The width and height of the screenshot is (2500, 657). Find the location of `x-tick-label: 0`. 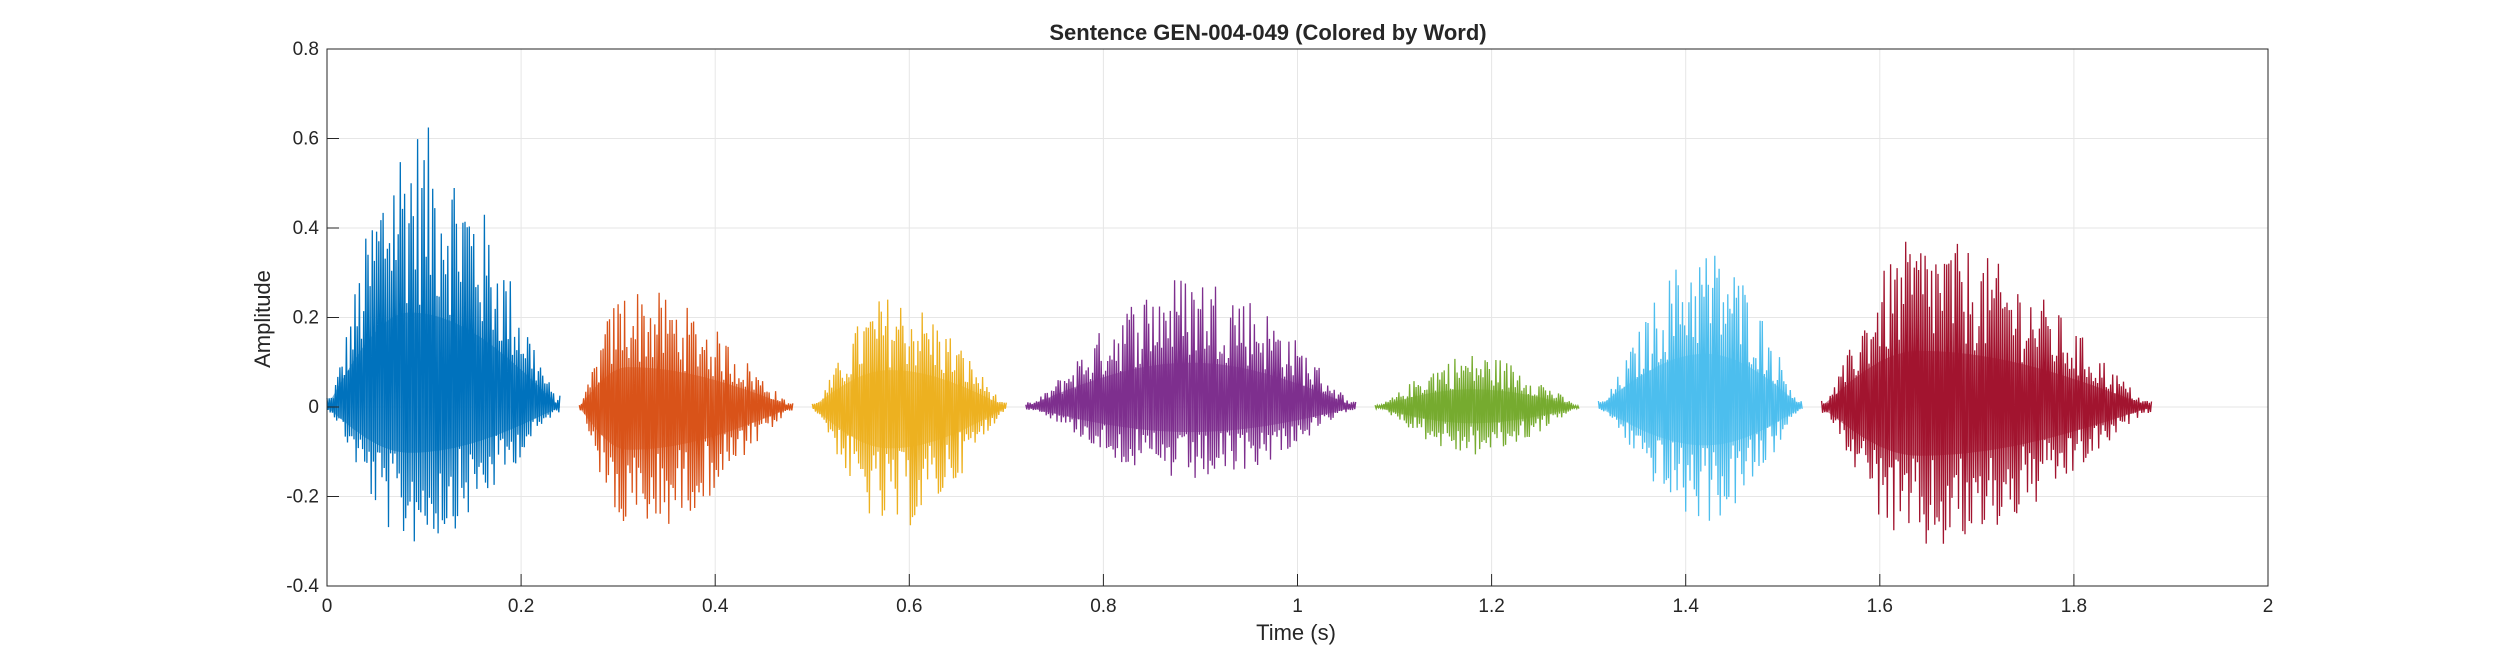

x-tick-label: 0 is located at coordinates (327, 606).